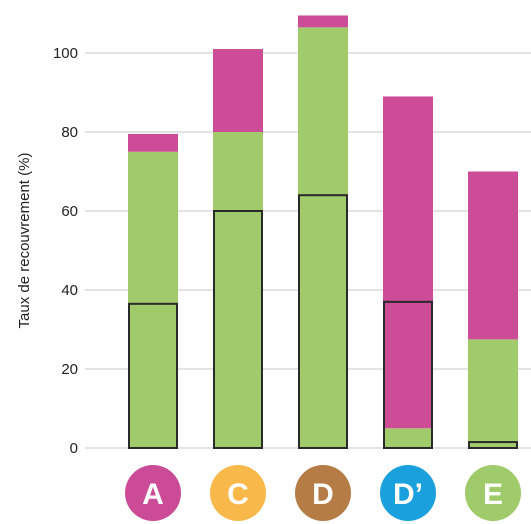  What do you see at coordinates (74, 448) in the screenshot?
I see `y-tick-label: 0` at bounding box center [74, 448].